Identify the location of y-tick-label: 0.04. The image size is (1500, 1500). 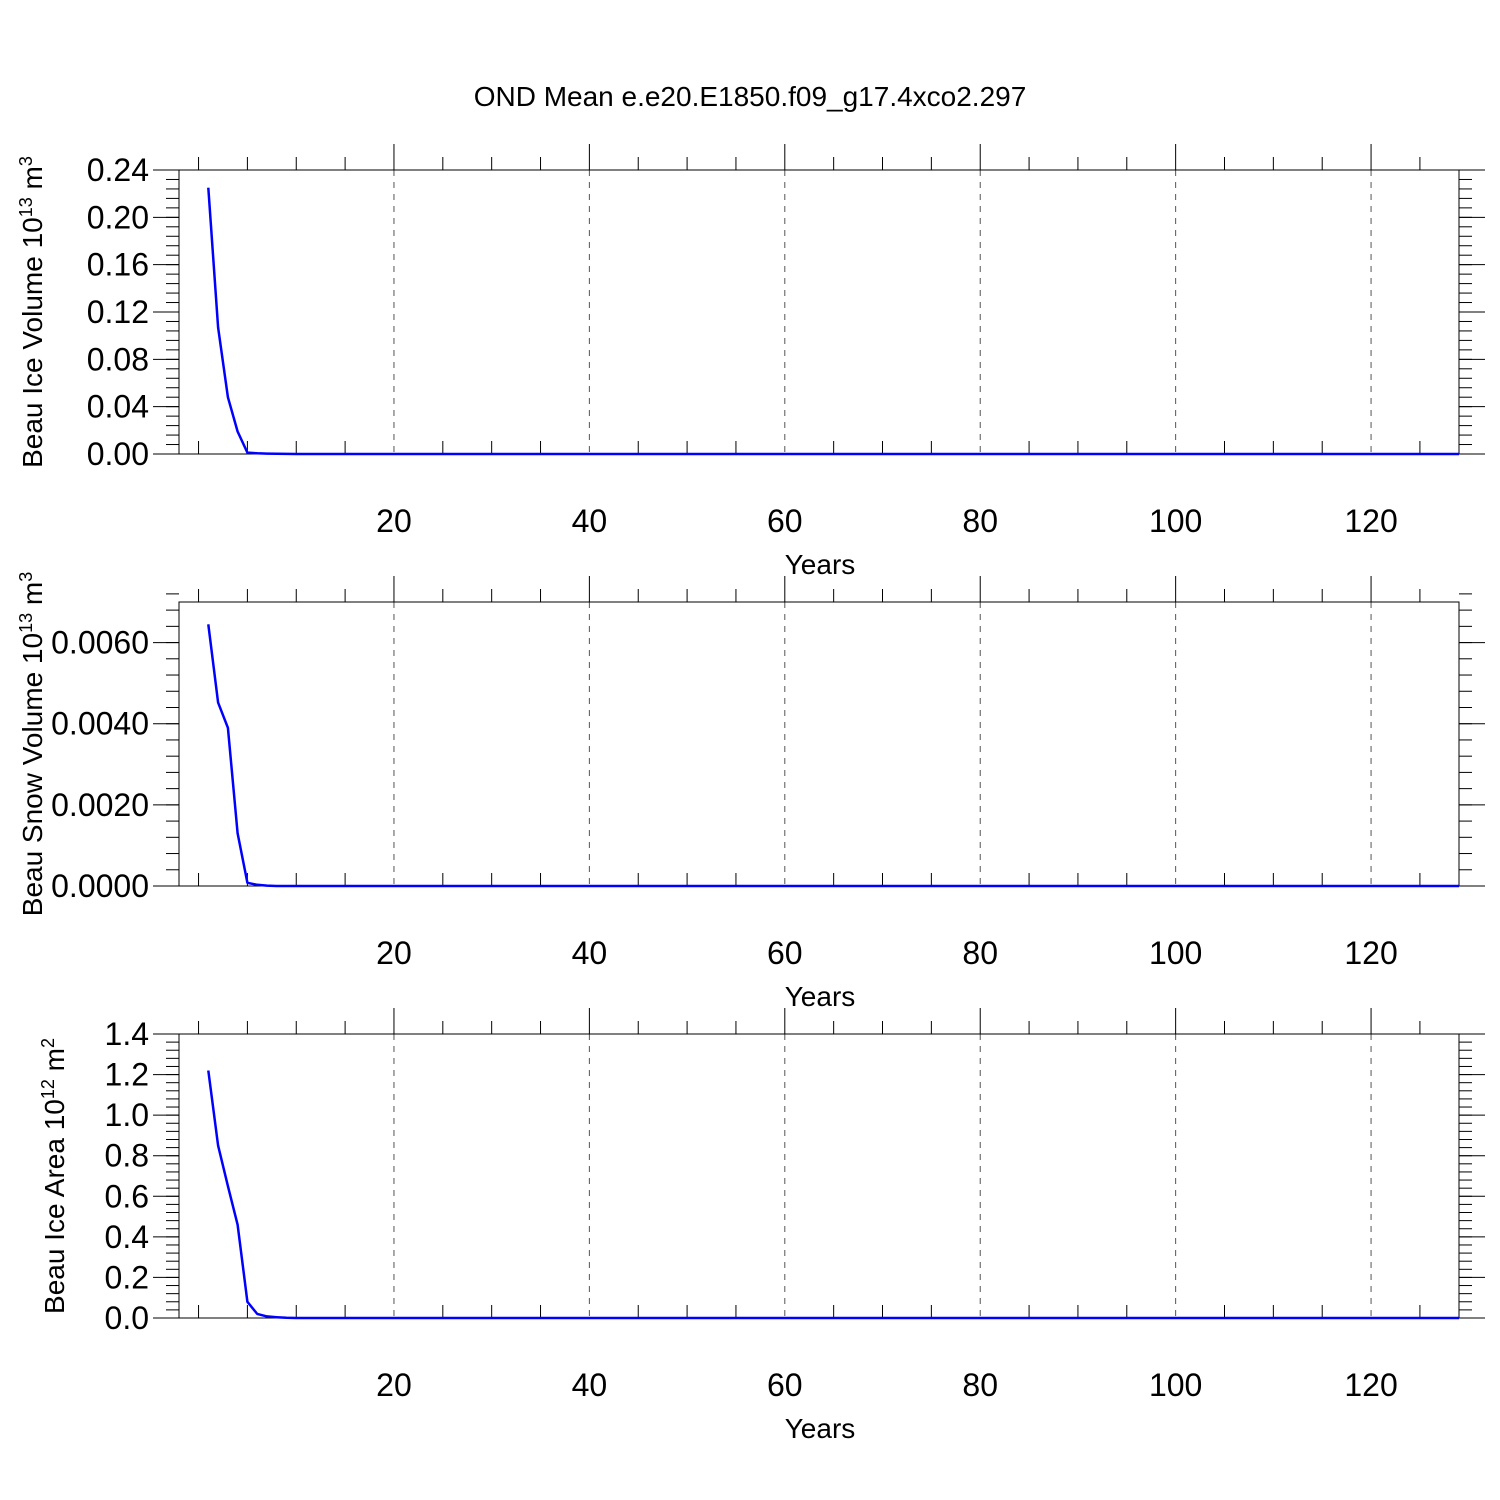
(118, 407).